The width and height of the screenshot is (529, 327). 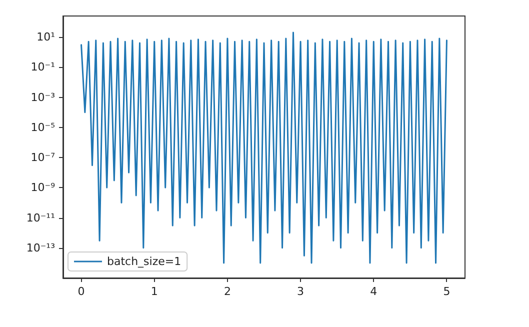 What do you see at coordinates (42, 67) in the screenshot?
I see `y-tick-label: 10⁻¹` at bounding box center [42, 67].